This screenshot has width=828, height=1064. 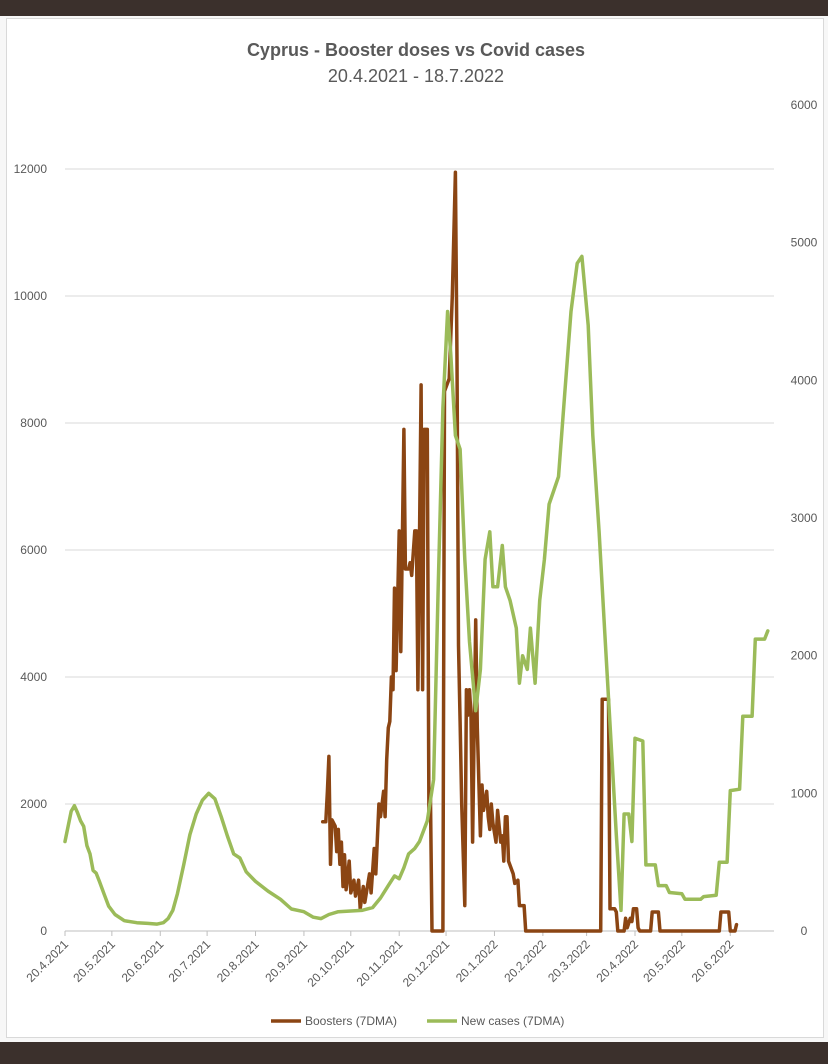 What do you see at coordinates (286, 961) in the screenshot?
I see `x-tick-label: 20.9.2021` at bounding box center [286, 961].